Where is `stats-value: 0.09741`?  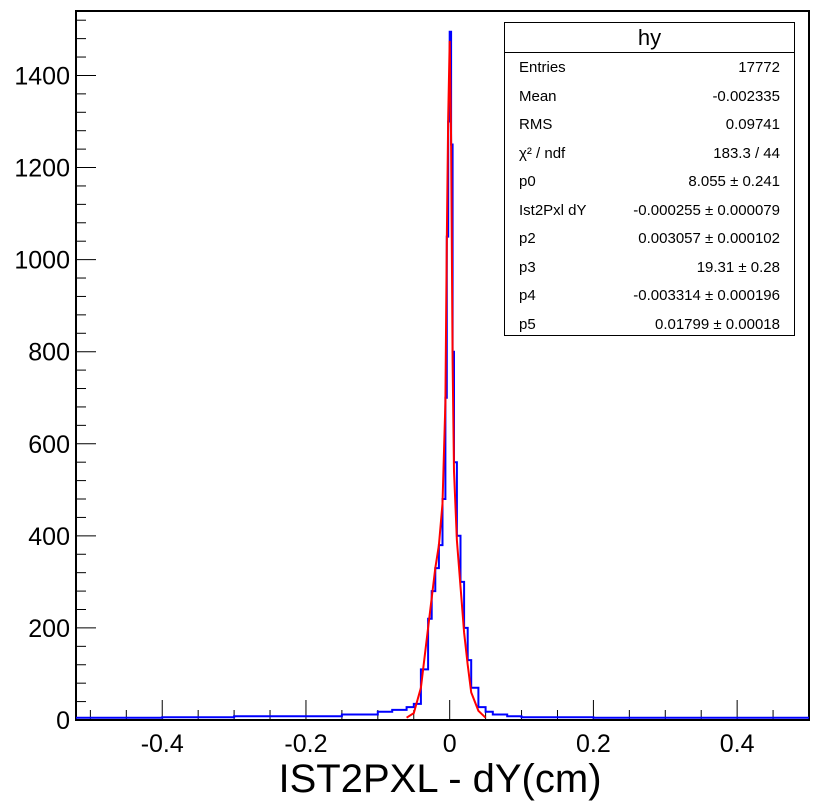
stats-value: 0.09741 is located at coordinates (752, 124).